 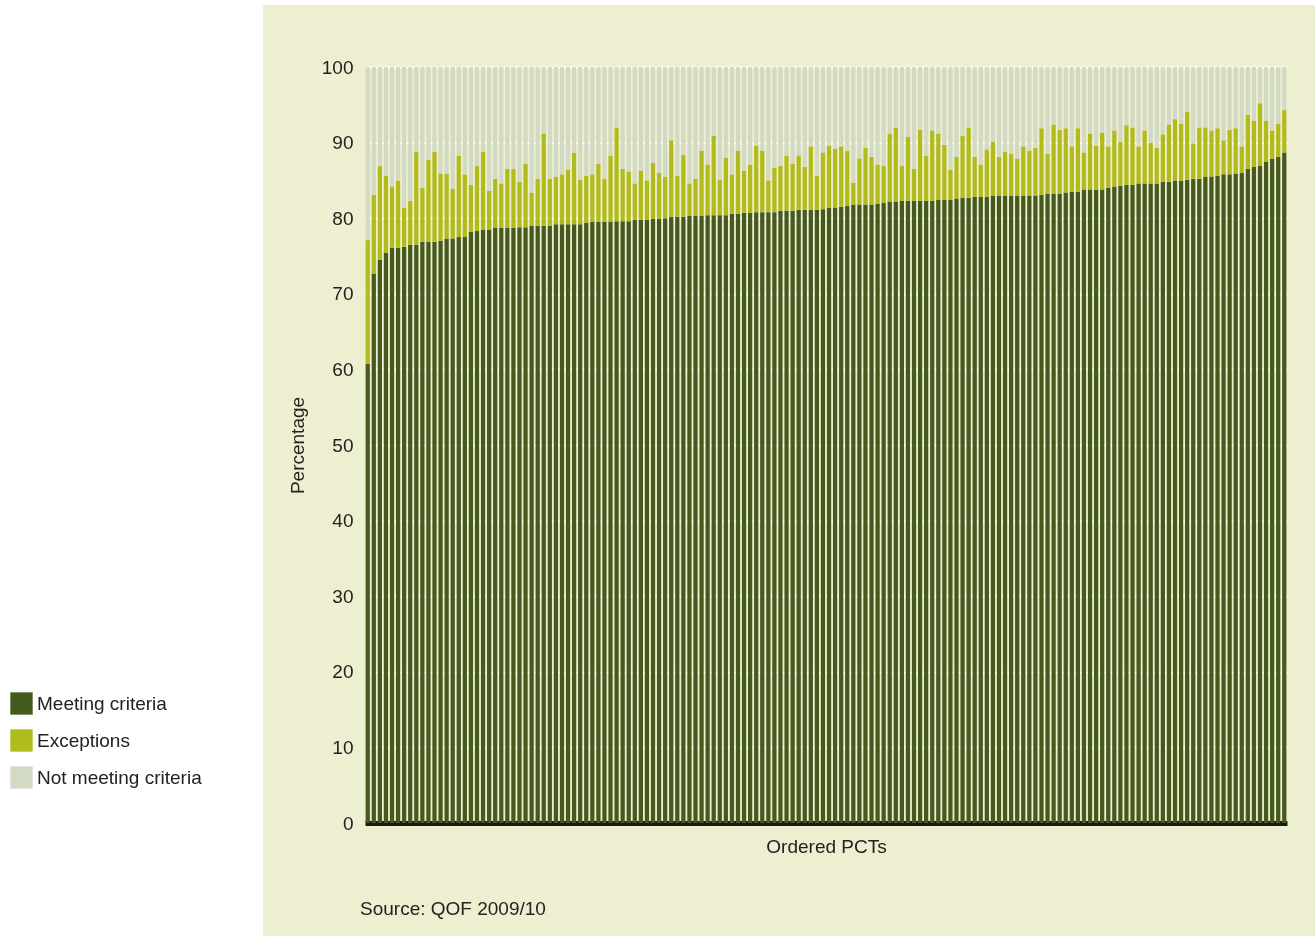 What do you see at coordinates (102, 703) in the screenshot?
I see `legend-label: Meeting criteria` at bounding box center [102, 703].